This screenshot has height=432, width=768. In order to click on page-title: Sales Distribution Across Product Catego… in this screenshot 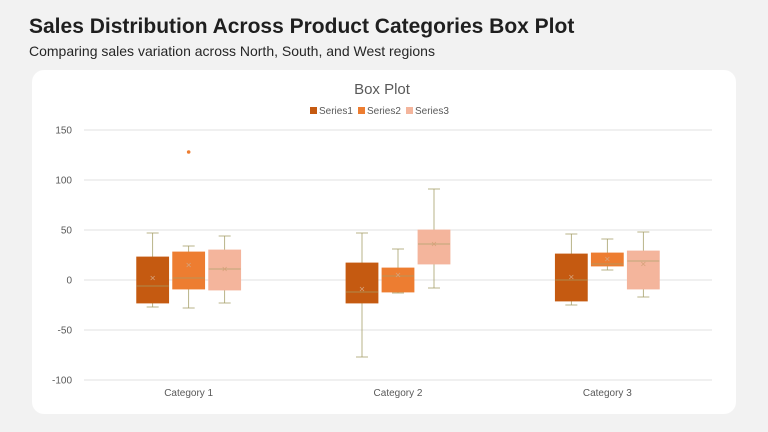, I will do `click(302, 26)`.